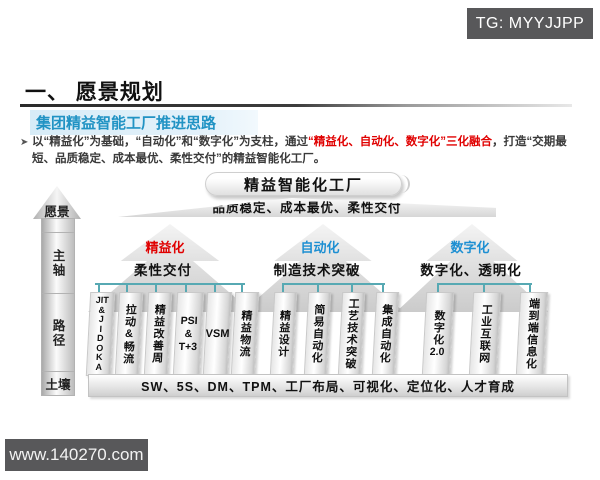  What do you see at coordinates (188, 334) in the screenshot?
I see `pillar-psi-t3: PSI & T+3` at bounding box center [188, 334].